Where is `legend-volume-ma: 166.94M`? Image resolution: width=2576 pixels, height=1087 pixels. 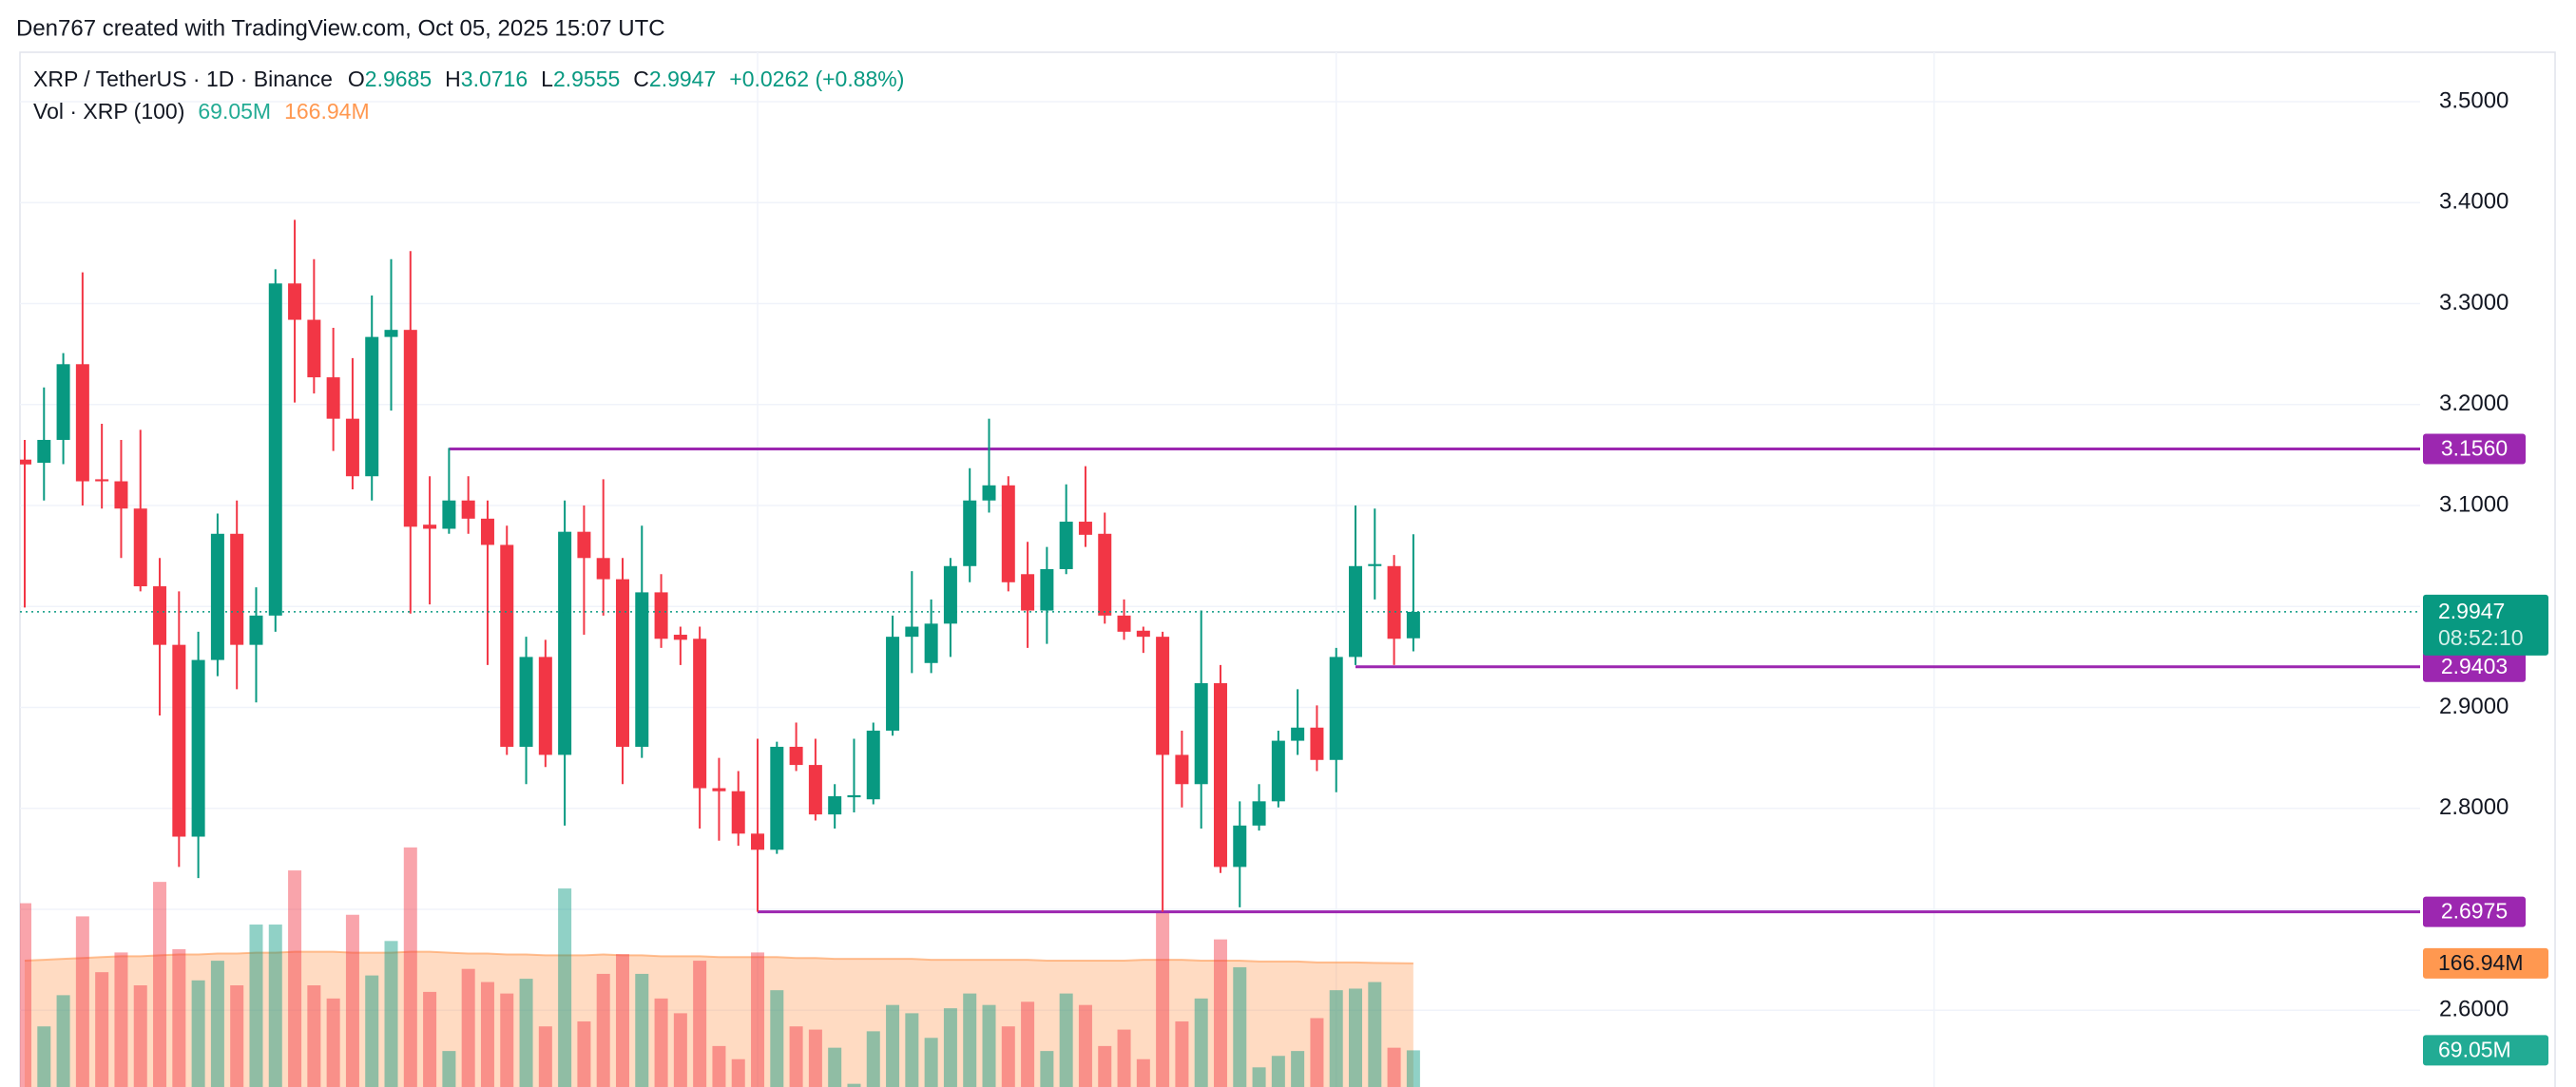
legend-volume-ma: 166.94M is located at coordinates (327, 111).